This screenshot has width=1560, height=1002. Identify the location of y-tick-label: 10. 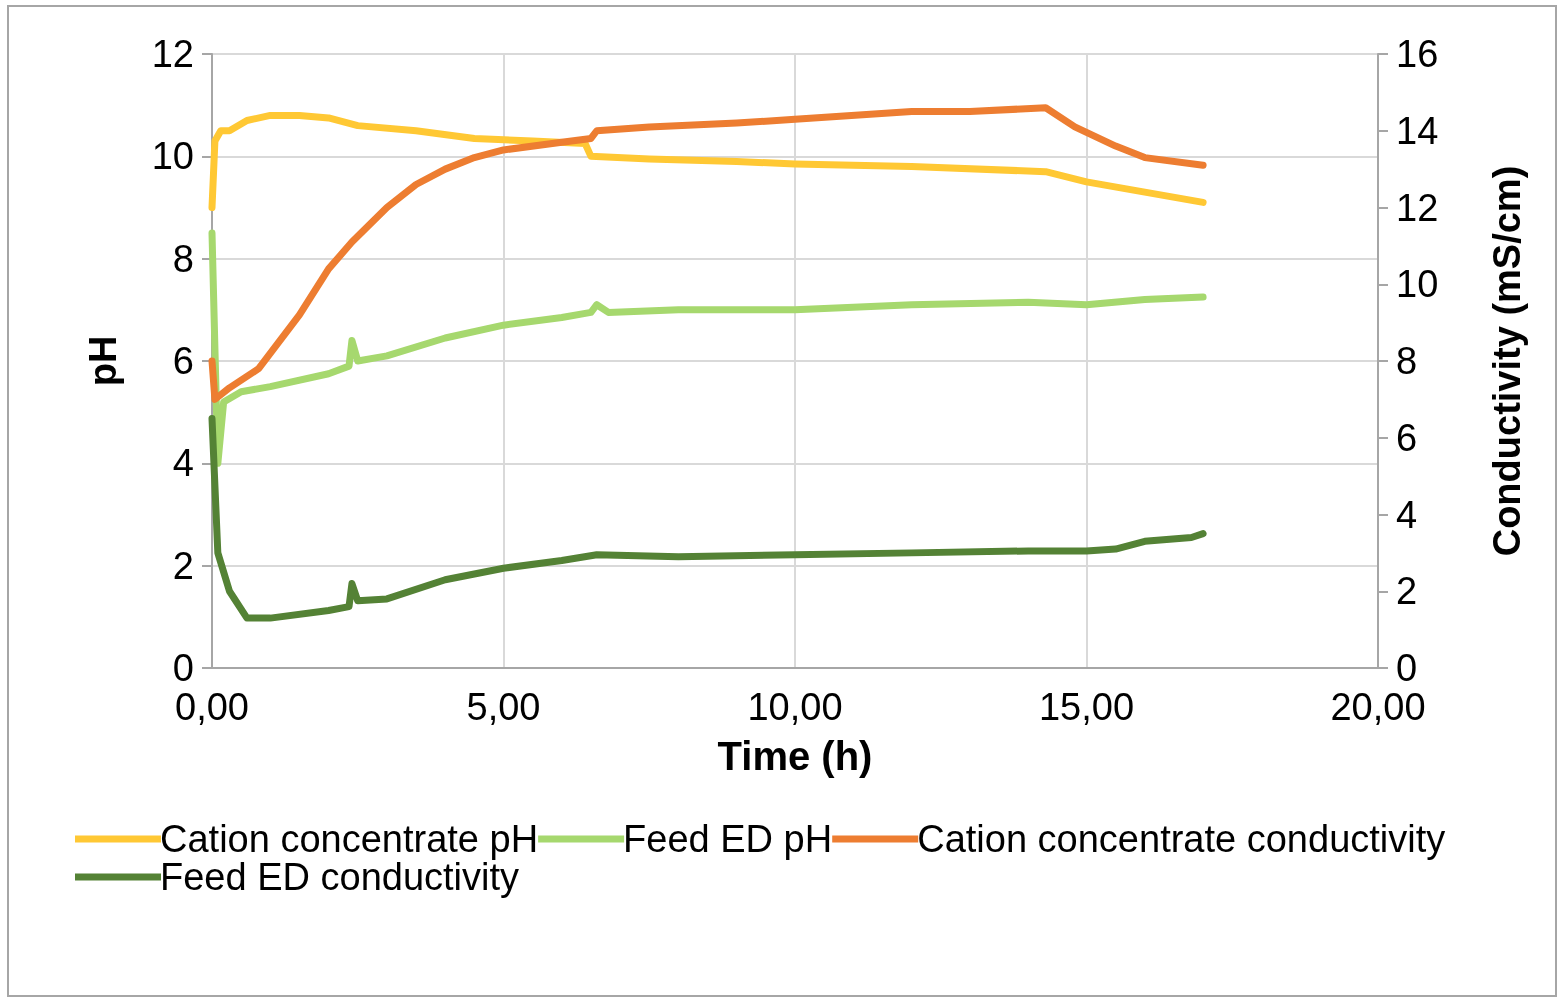
(172, 156).